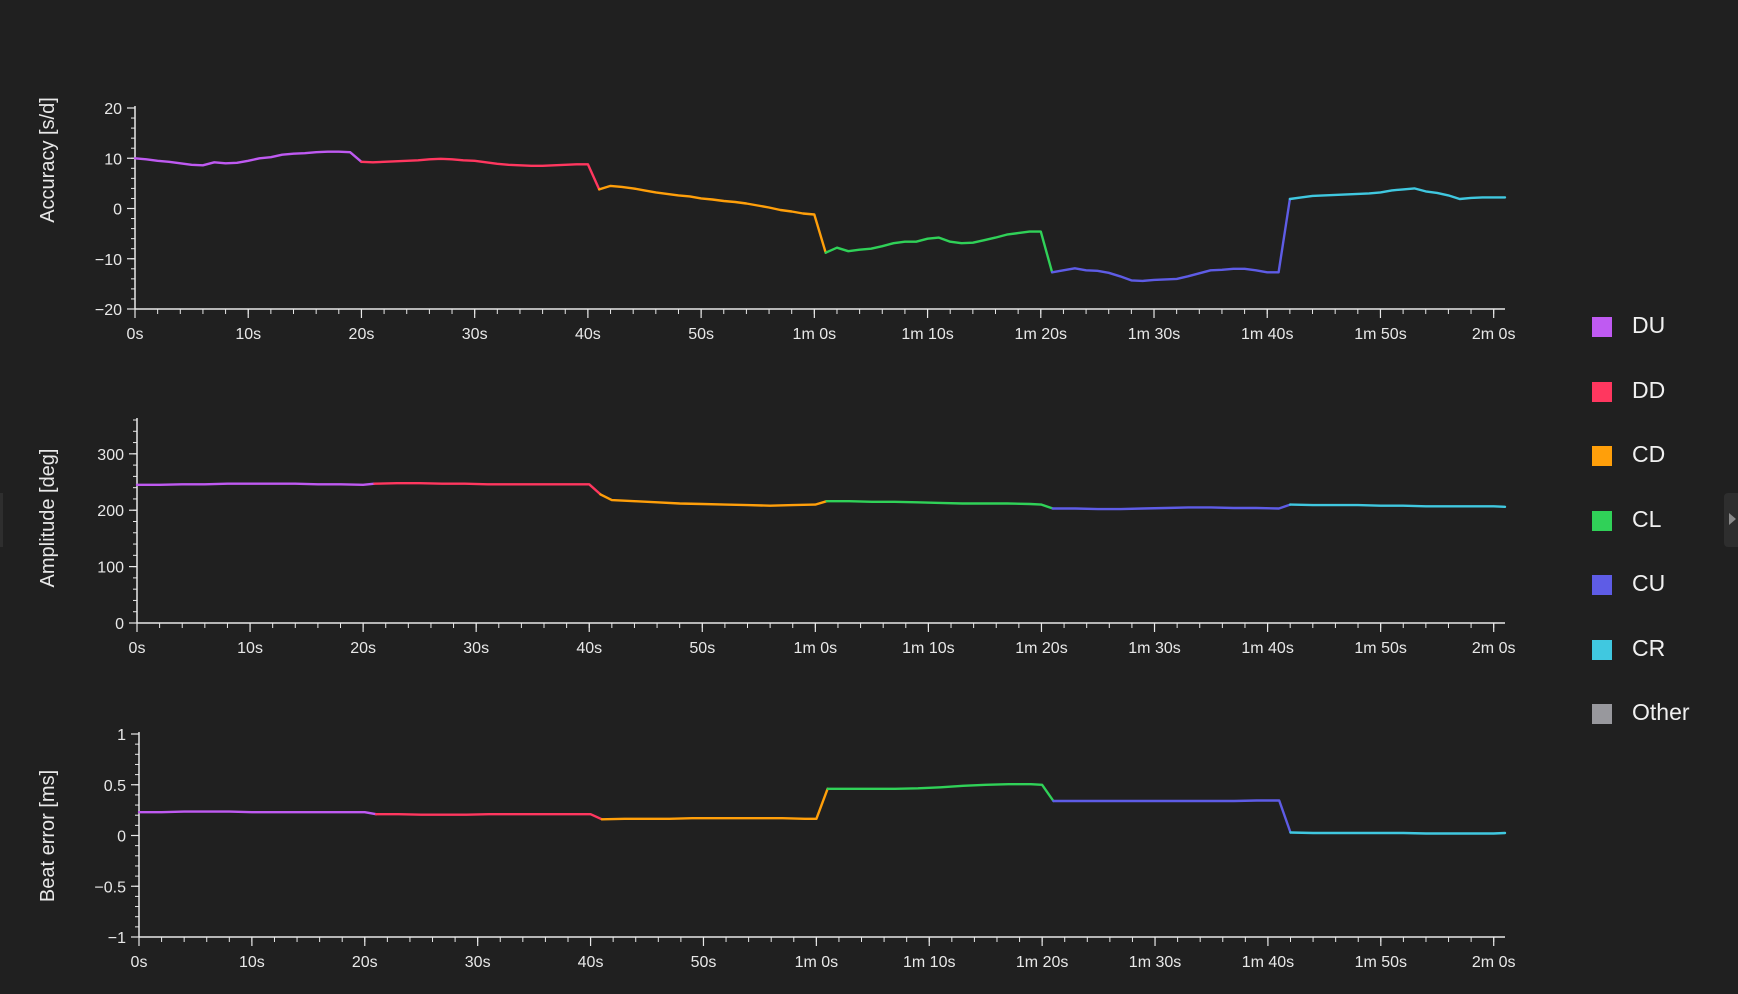 The height and width of the screenshot is (994, 1738). Describe the element at coordinates (476, 648) in the screenshot. I see `amplitude-x-tick-label: 30s` at that location.